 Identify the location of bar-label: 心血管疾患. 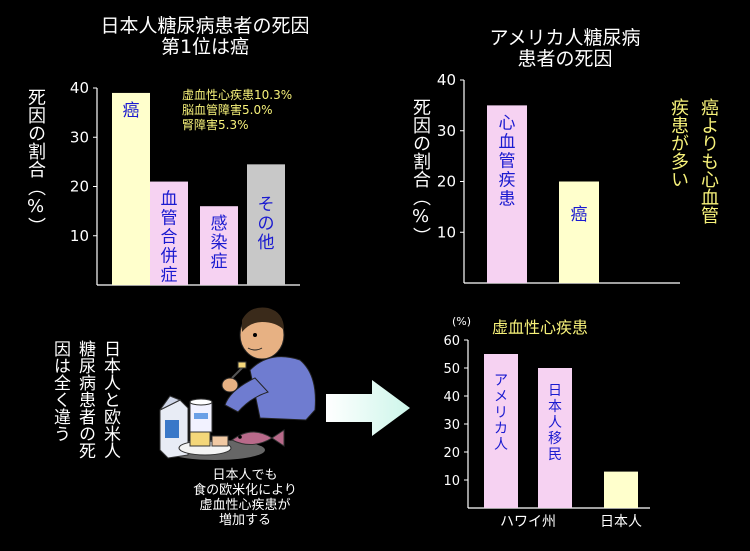
(507, 161).